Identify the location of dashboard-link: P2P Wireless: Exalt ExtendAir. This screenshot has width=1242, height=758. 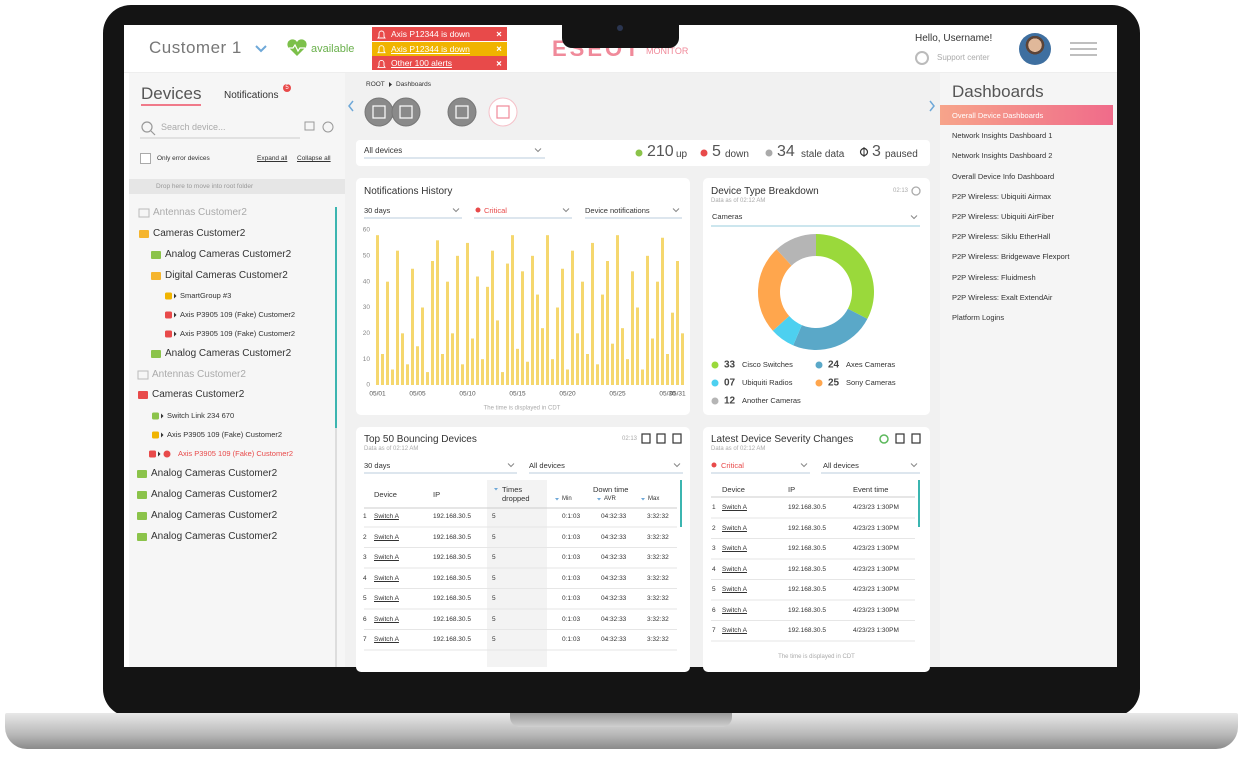
(1002, 297).